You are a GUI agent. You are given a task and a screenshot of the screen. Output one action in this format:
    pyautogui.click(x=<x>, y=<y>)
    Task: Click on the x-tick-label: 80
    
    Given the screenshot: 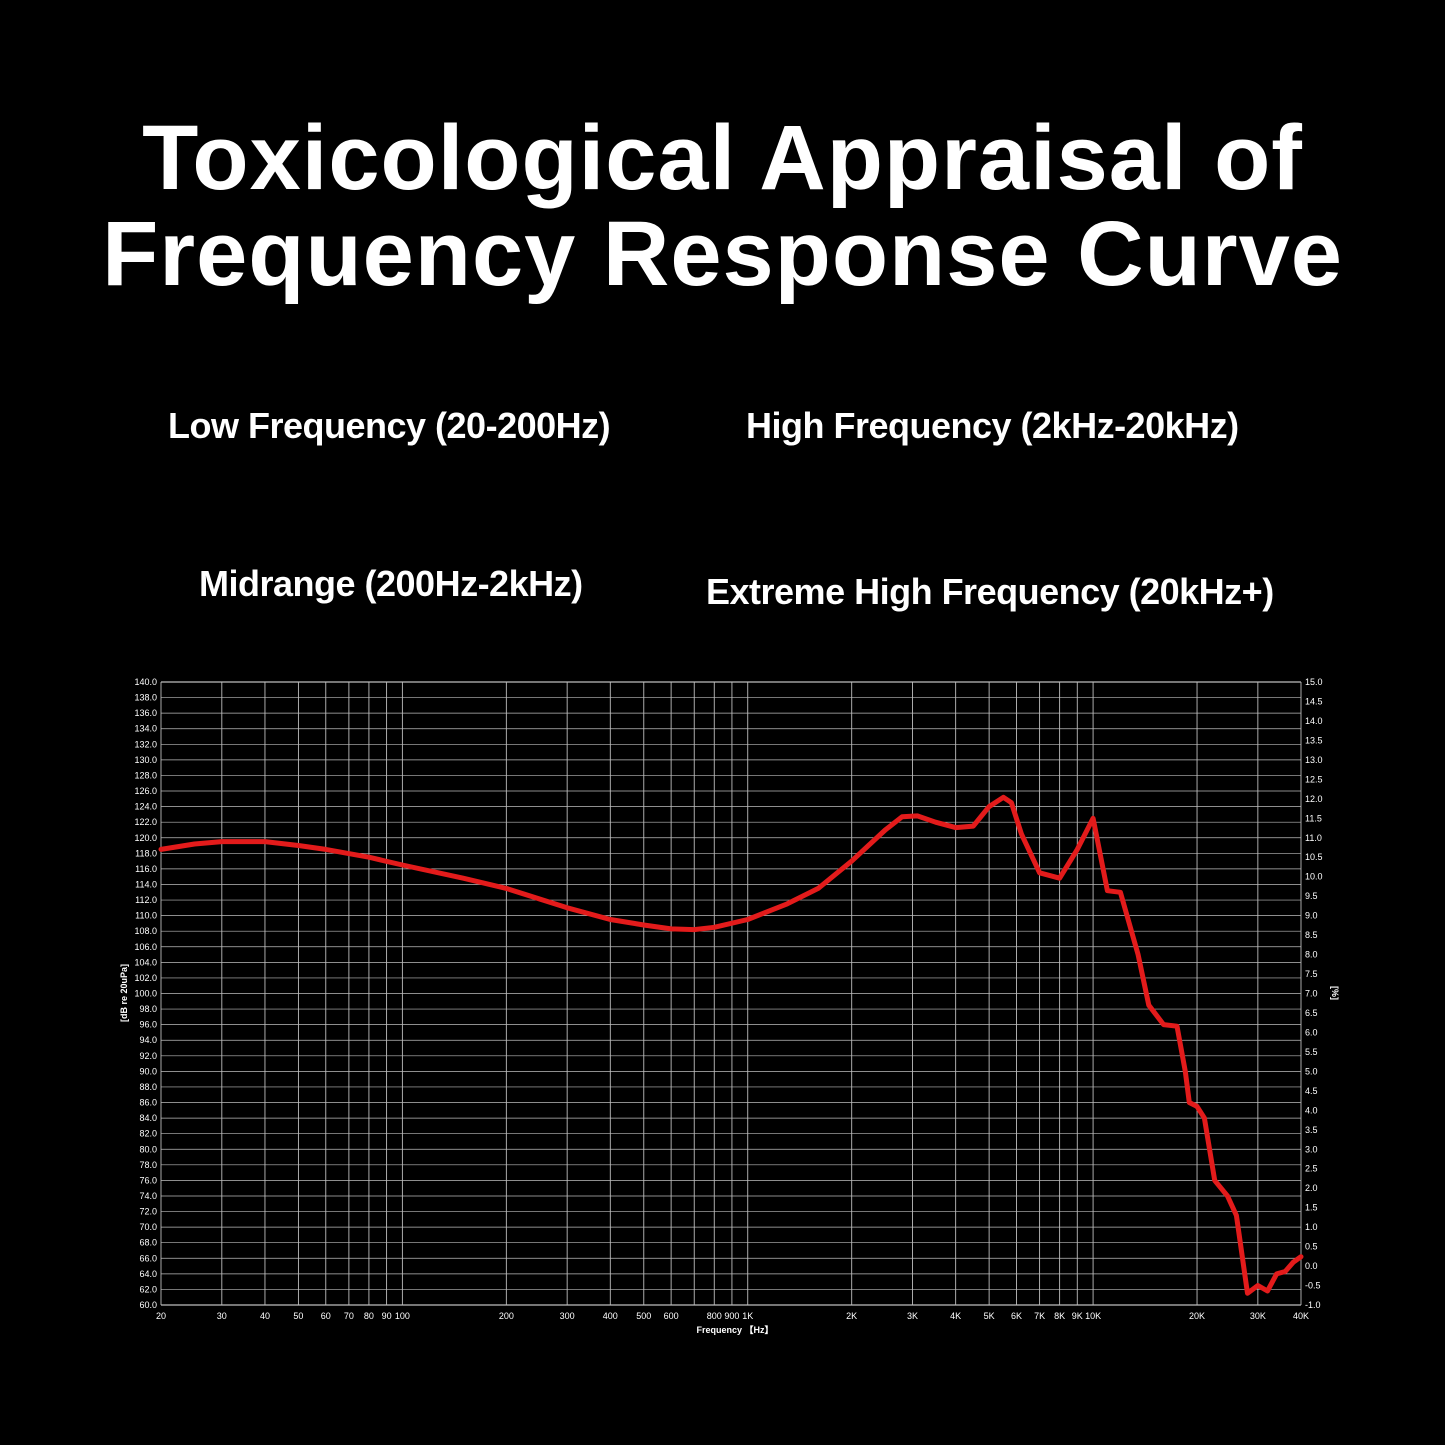 What is the action you would take?
    pyautogui.click(x=369, y=1316)
    